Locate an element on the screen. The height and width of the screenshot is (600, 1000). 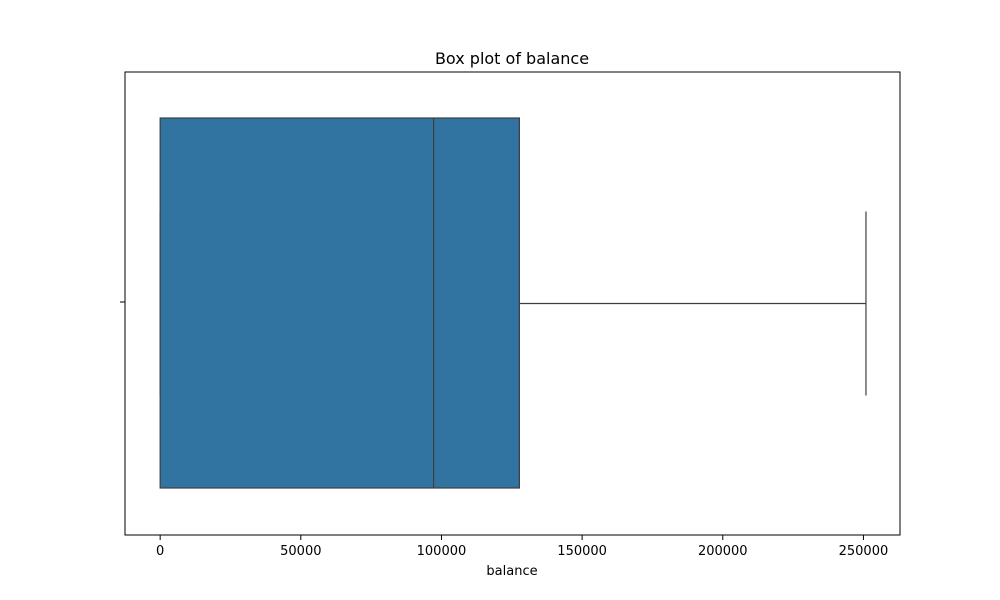
x-tick-label: 200000 is located at coordinates (723, 551).